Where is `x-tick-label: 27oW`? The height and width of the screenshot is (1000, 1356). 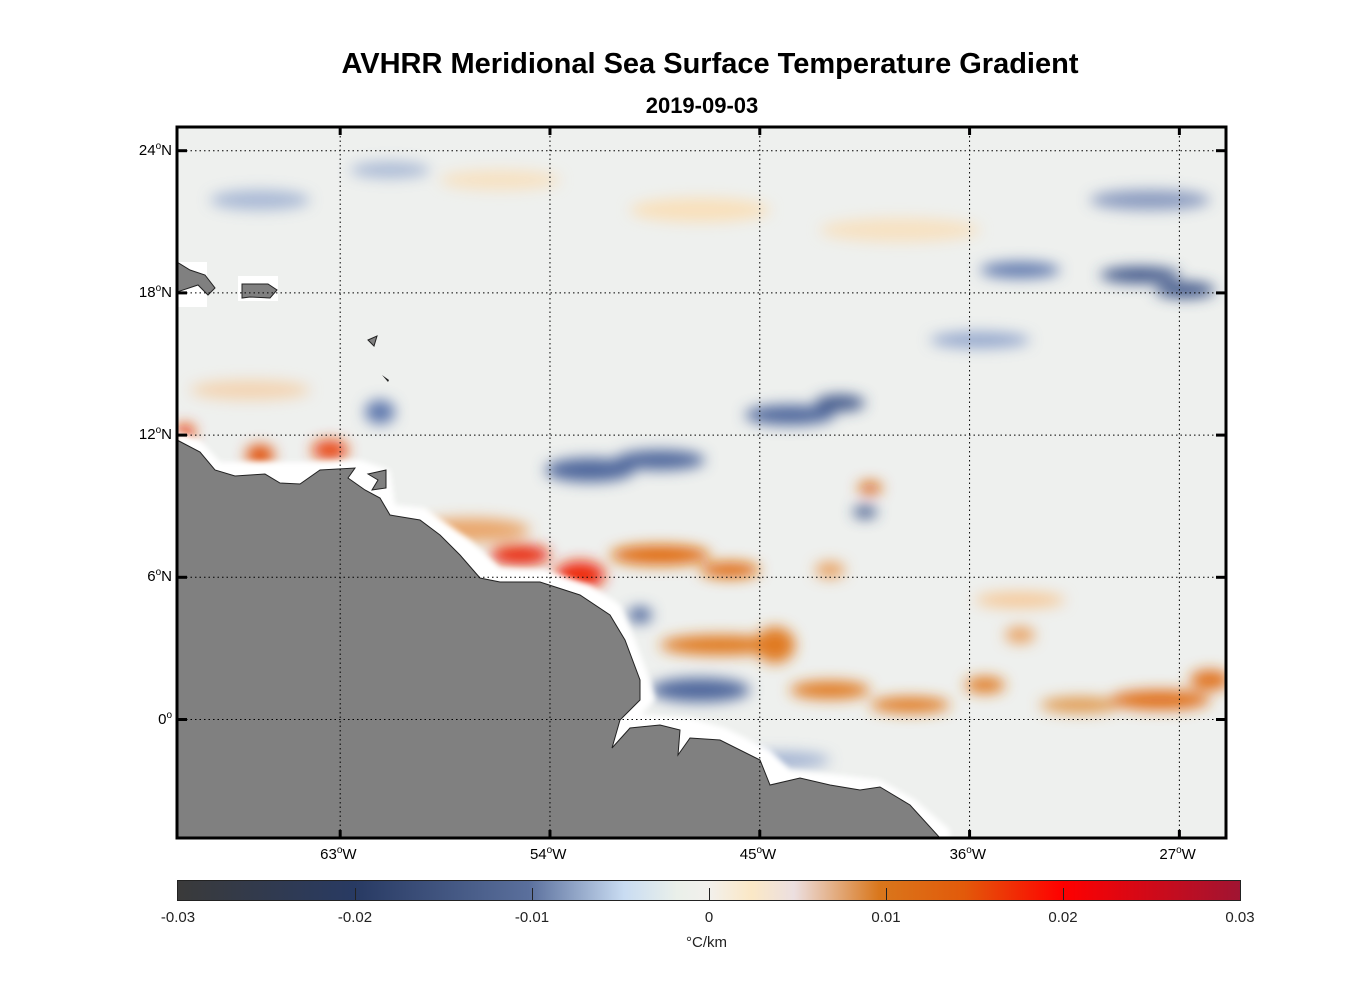
x-tick-label: 27oW is located at coordinates (1177, 854).